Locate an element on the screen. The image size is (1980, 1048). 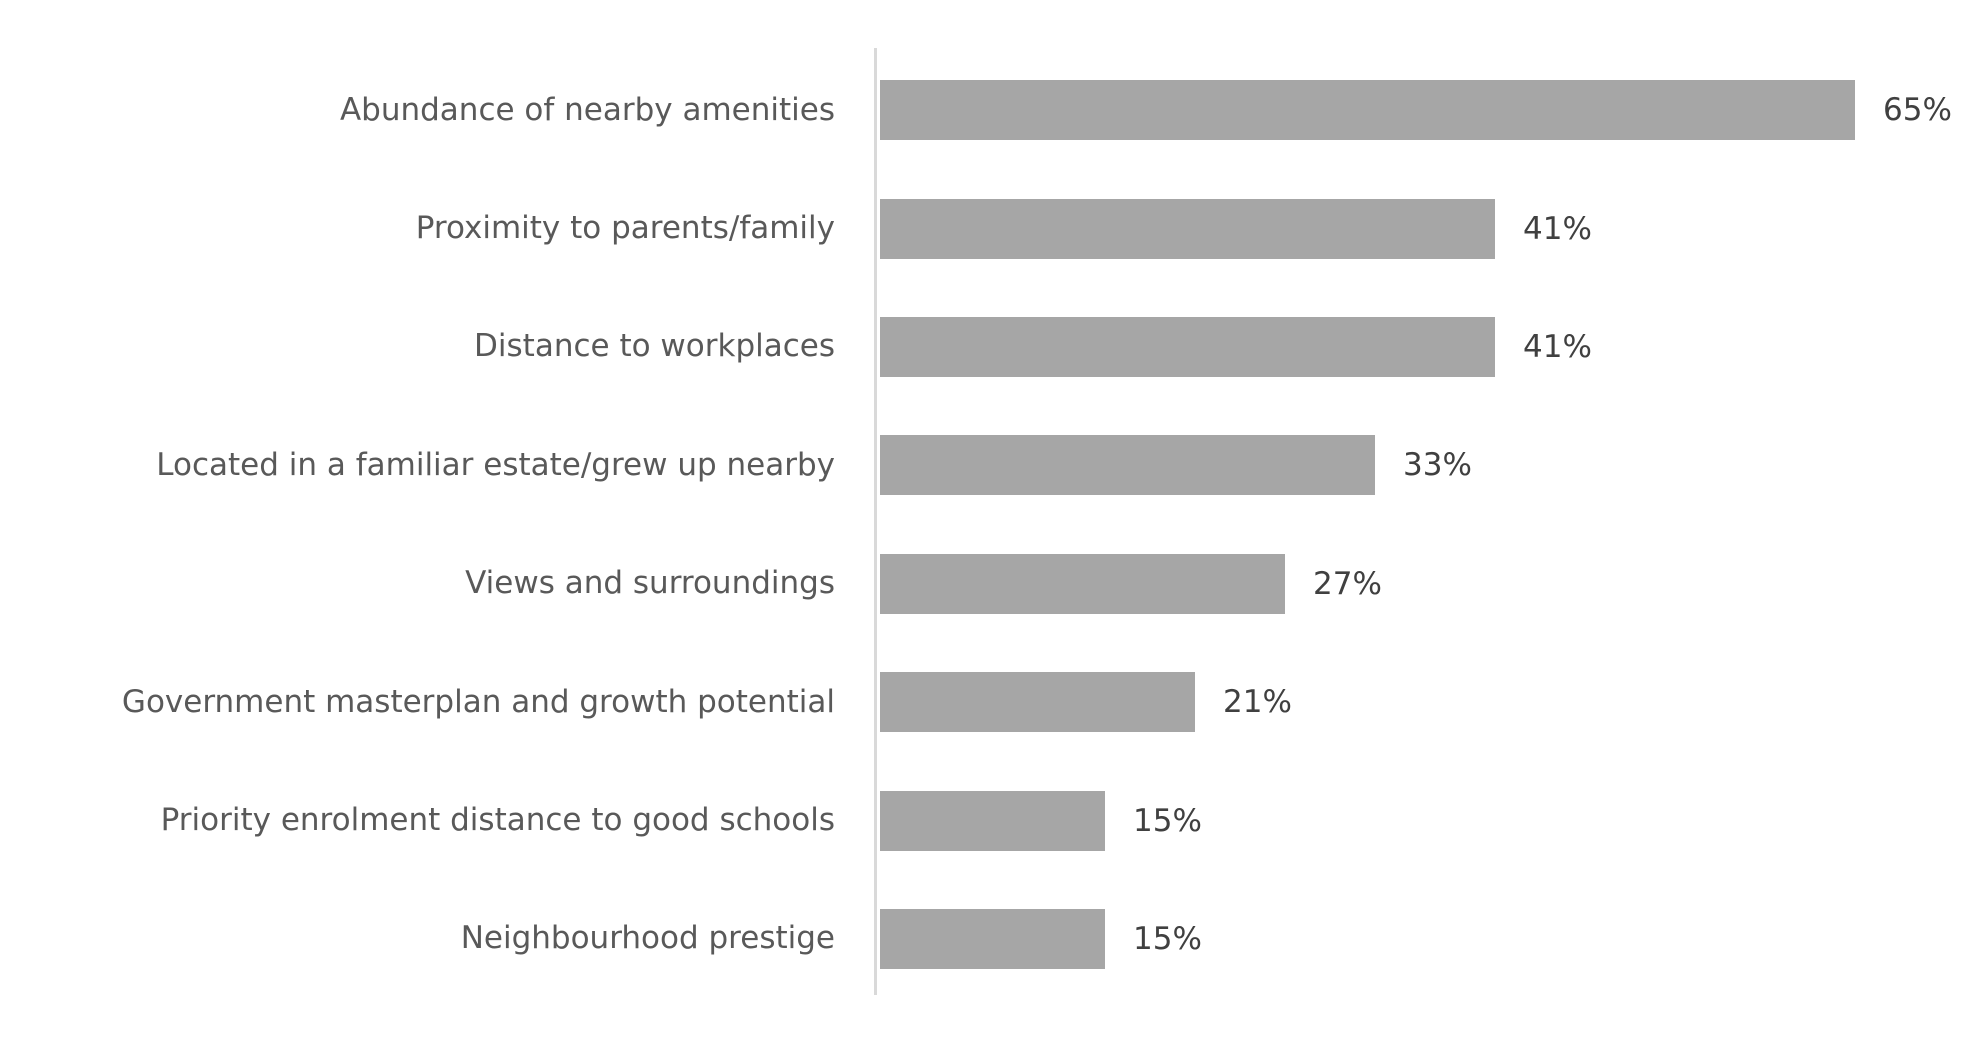
data-label: 21% is located at coordinates (1257, 702).